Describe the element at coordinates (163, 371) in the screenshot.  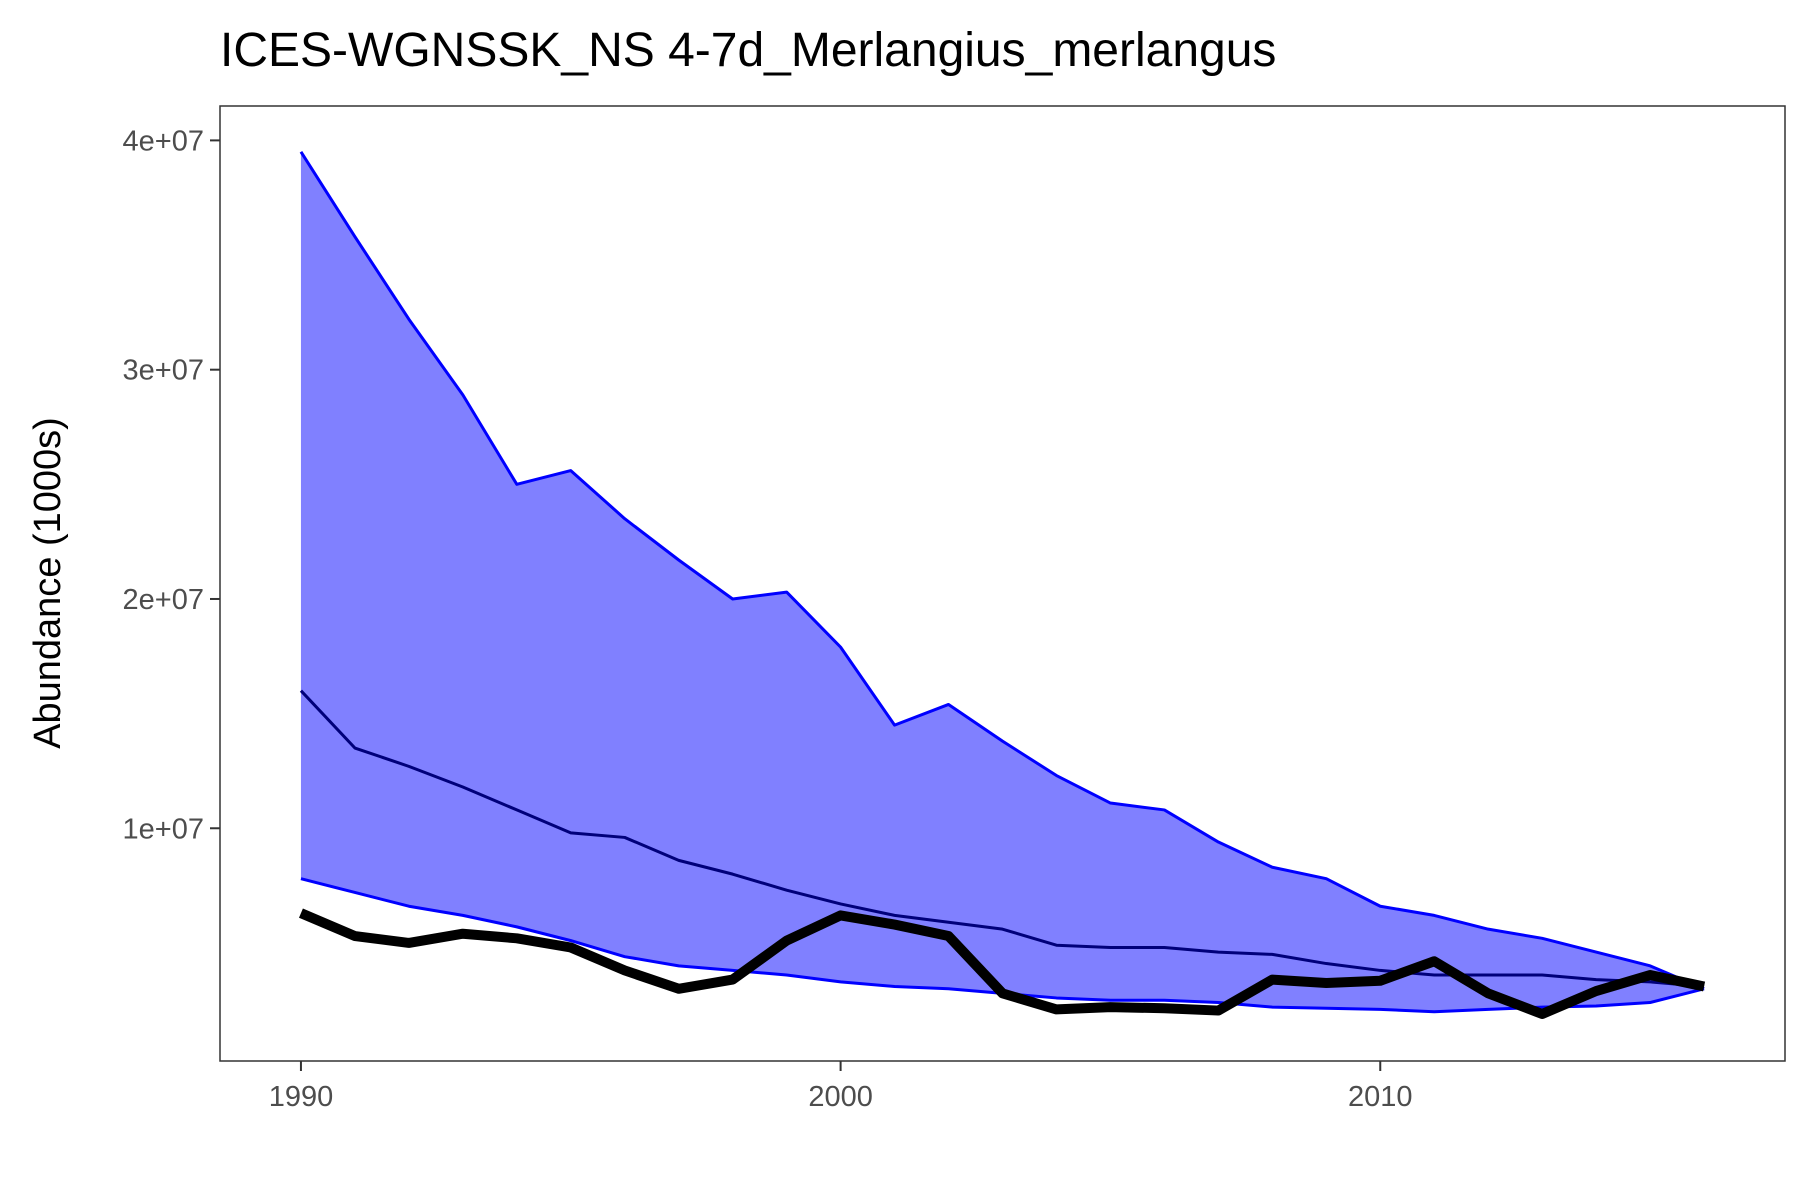
I see `y-tick-label: 3e+07` at that location.